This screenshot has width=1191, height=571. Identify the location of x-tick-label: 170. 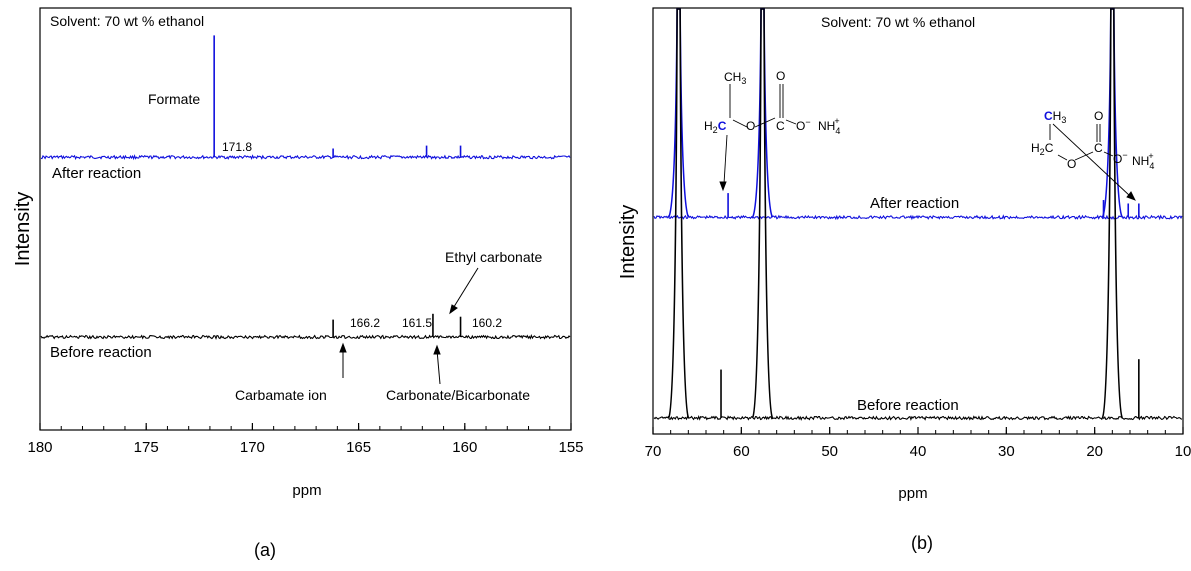
(252, 447).